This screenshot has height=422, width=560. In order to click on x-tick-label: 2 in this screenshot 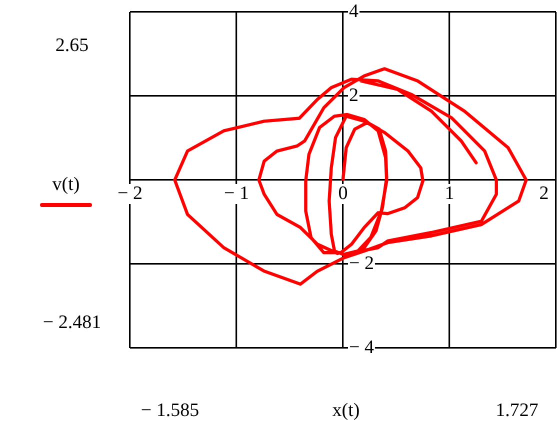, I will do `click(544, 193)`.